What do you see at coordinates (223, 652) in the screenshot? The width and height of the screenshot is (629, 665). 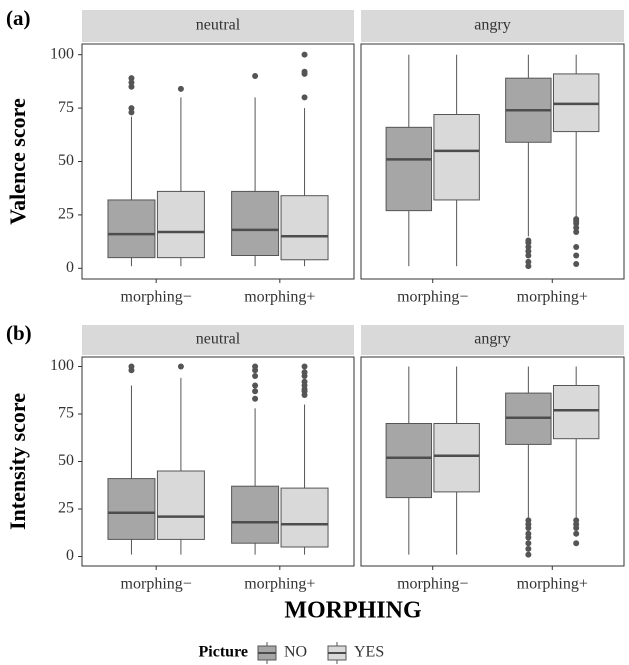 I see `legend-title: Picture` at bounding box center [223, 652].